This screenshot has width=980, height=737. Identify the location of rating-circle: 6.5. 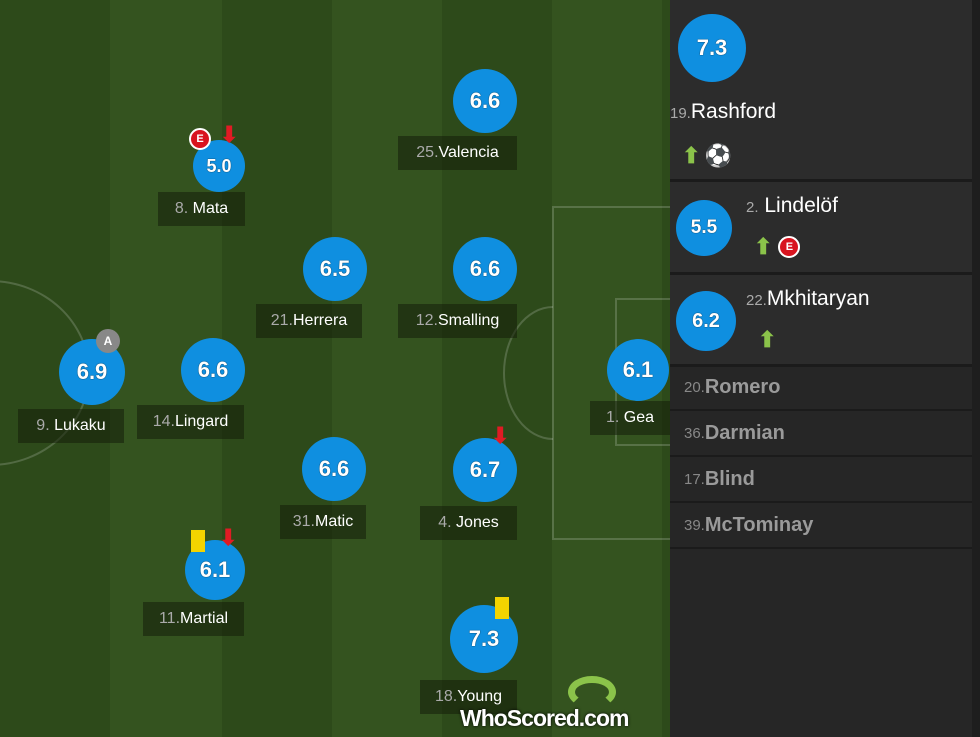
(335, 269).